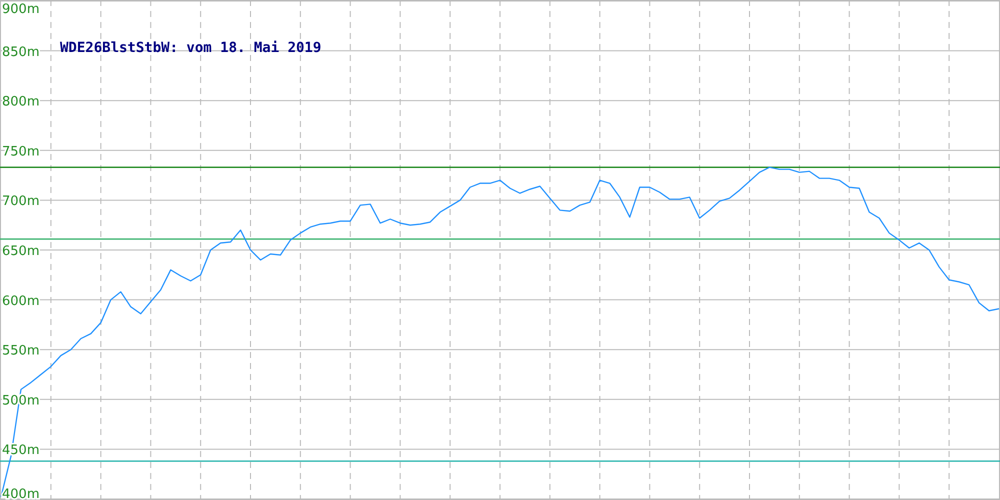  I want to click on text: WDE26BlstStbW: vom 18. Mai 2019, so click(191, 48).